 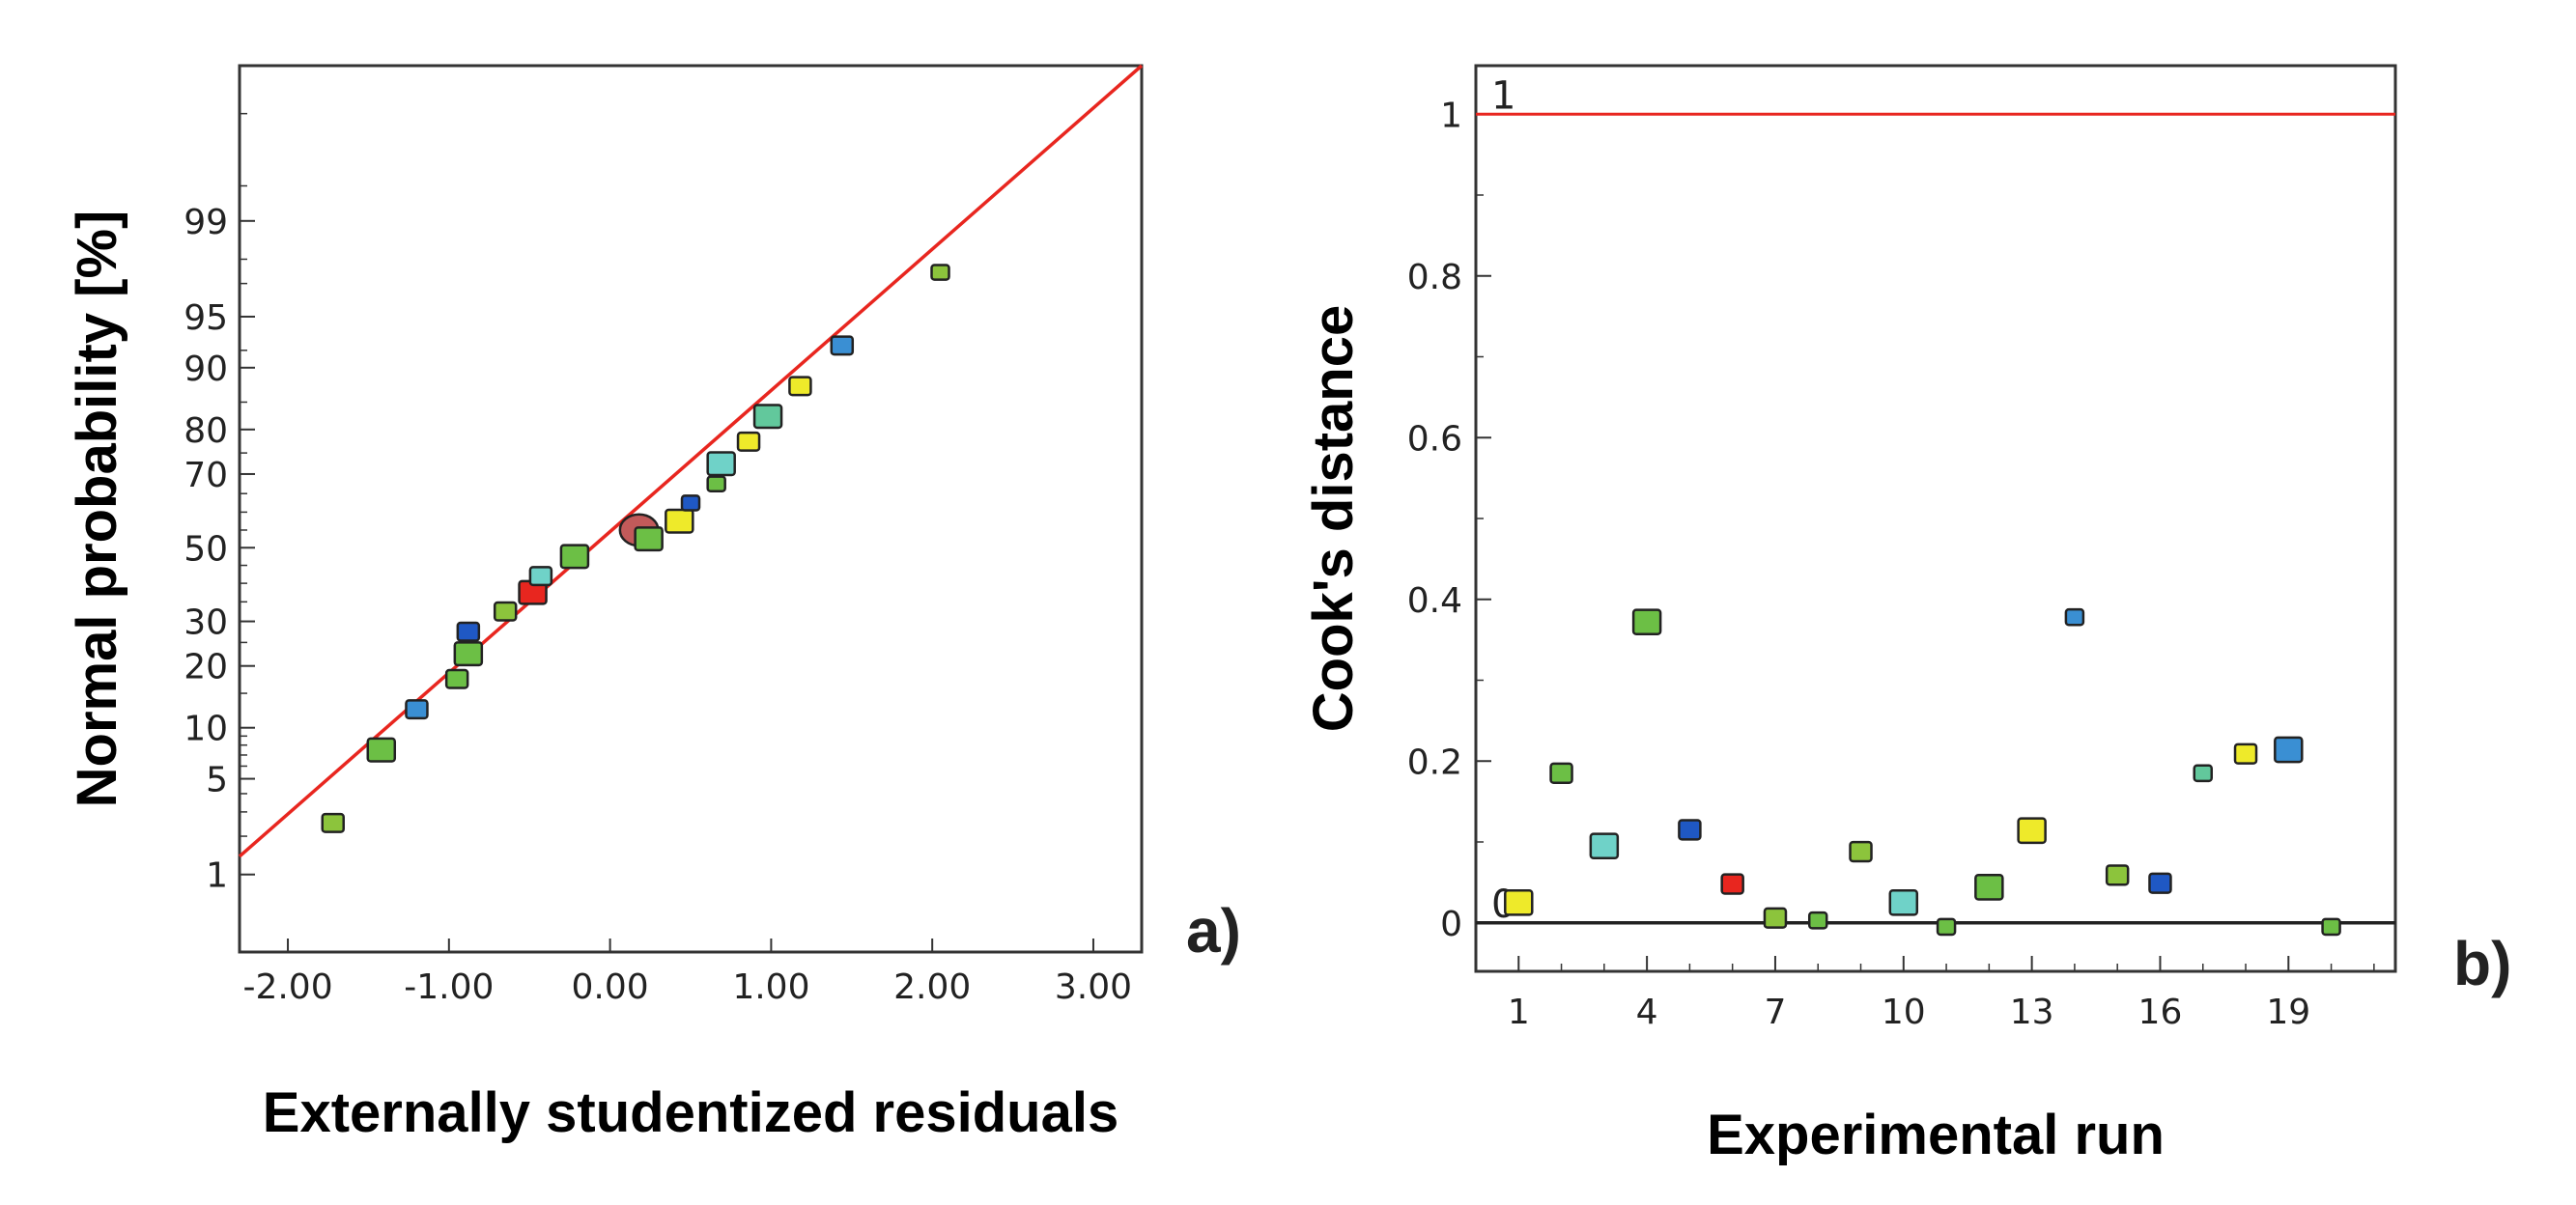 What do you see at coordinates (1093, 987) in the screenshot?
I see `plot-a-x-tick-label: 3.00` at bounding box center [1093, 987].